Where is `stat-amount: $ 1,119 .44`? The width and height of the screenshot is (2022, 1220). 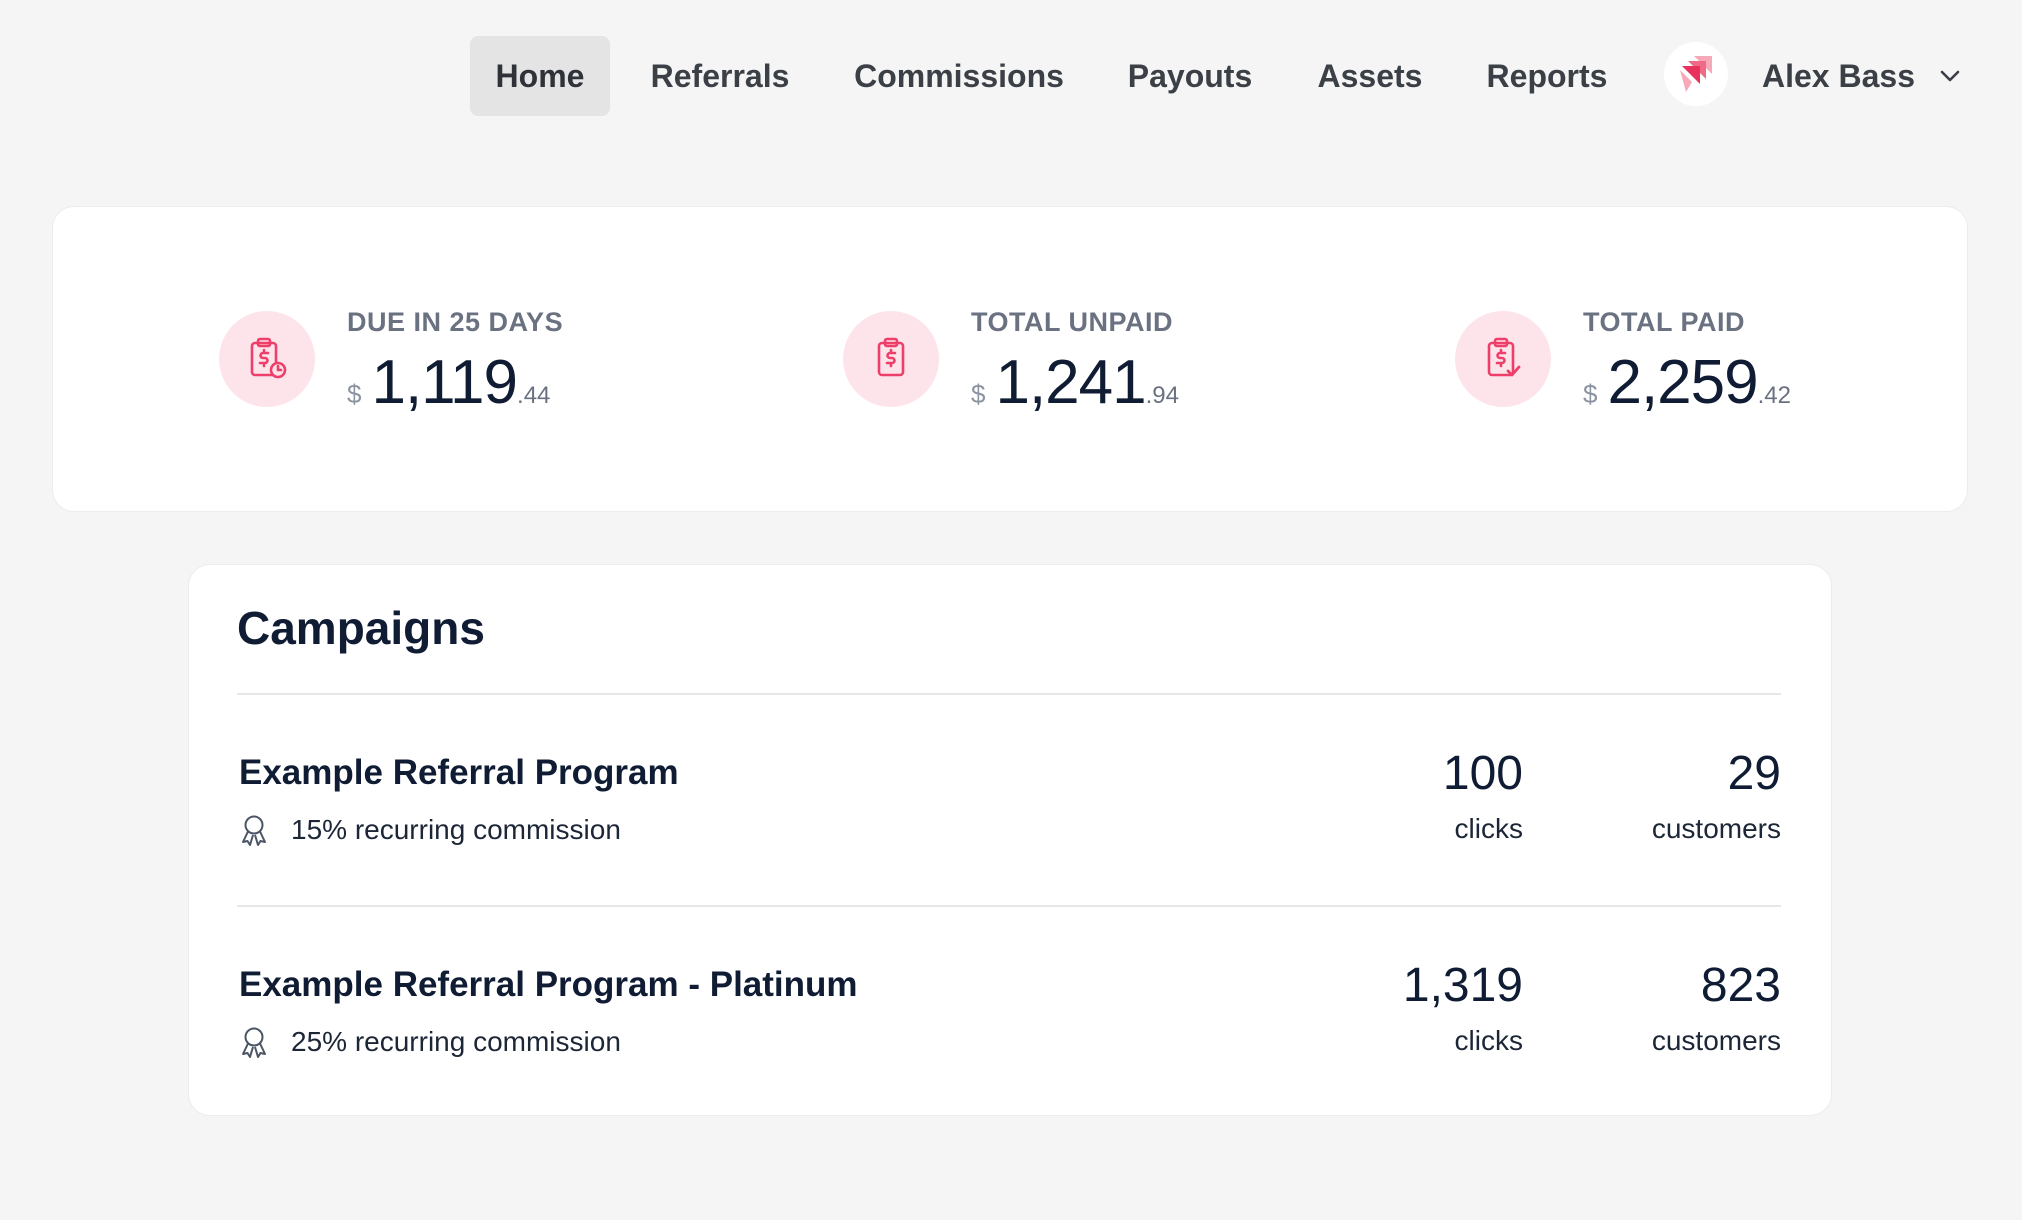
stat-amount: $ 1,119 .44 is located at coordinates (448, 382).